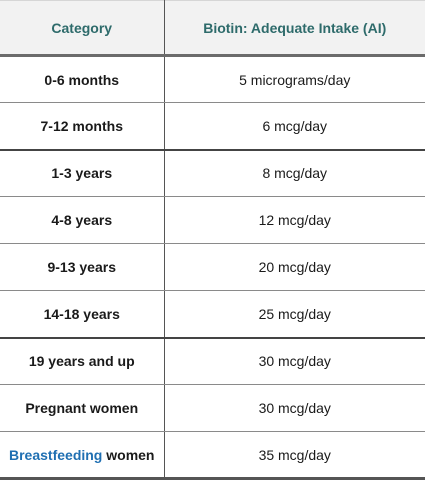 This screenshot has width=425, height=486. I want to click on table-row: 7-12 months 6 mcg/day, so click(212, 126).